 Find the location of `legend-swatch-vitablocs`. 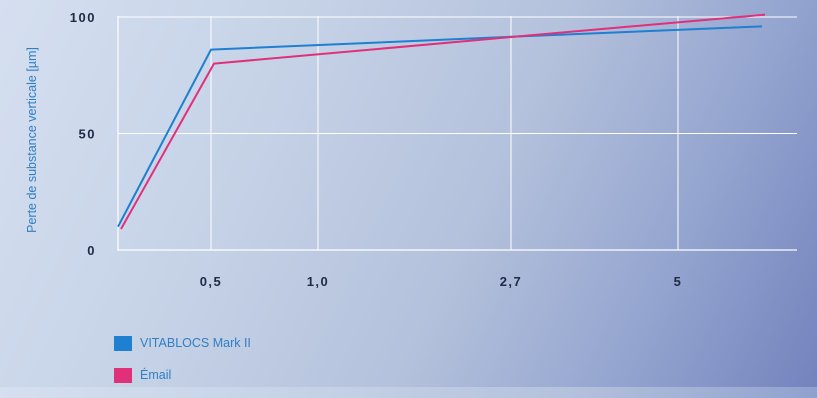

legend-swatch-vitablocs is located at coordinates (123, 343).